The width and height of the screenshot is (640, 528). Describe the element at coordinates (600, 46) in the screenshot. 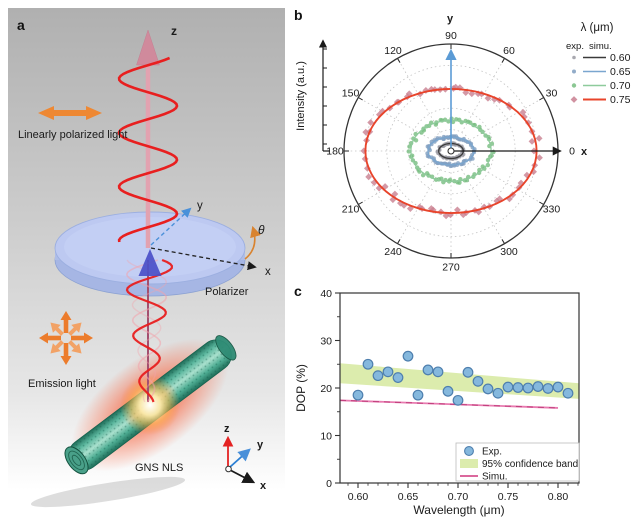

I see `legend-col-simu: simu.` at that location.